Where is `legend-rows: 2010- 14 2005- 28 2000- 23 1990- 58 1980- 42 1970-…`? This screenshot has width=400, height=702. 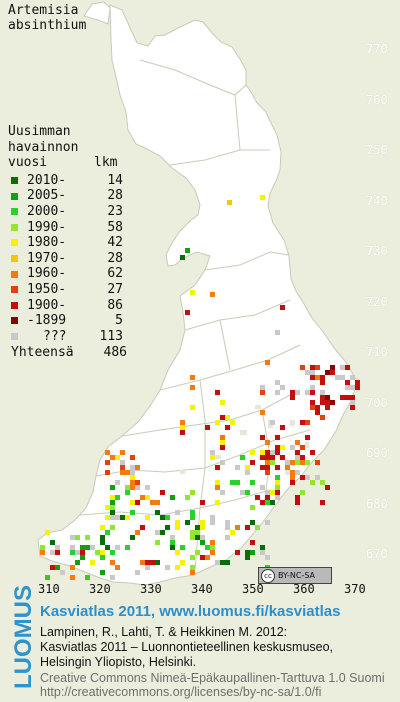 legend-rows: 2010- 14 2005- 28 2000- 23 1990- 58 1980- 42 1970-… is located at coordinates (67, 259).